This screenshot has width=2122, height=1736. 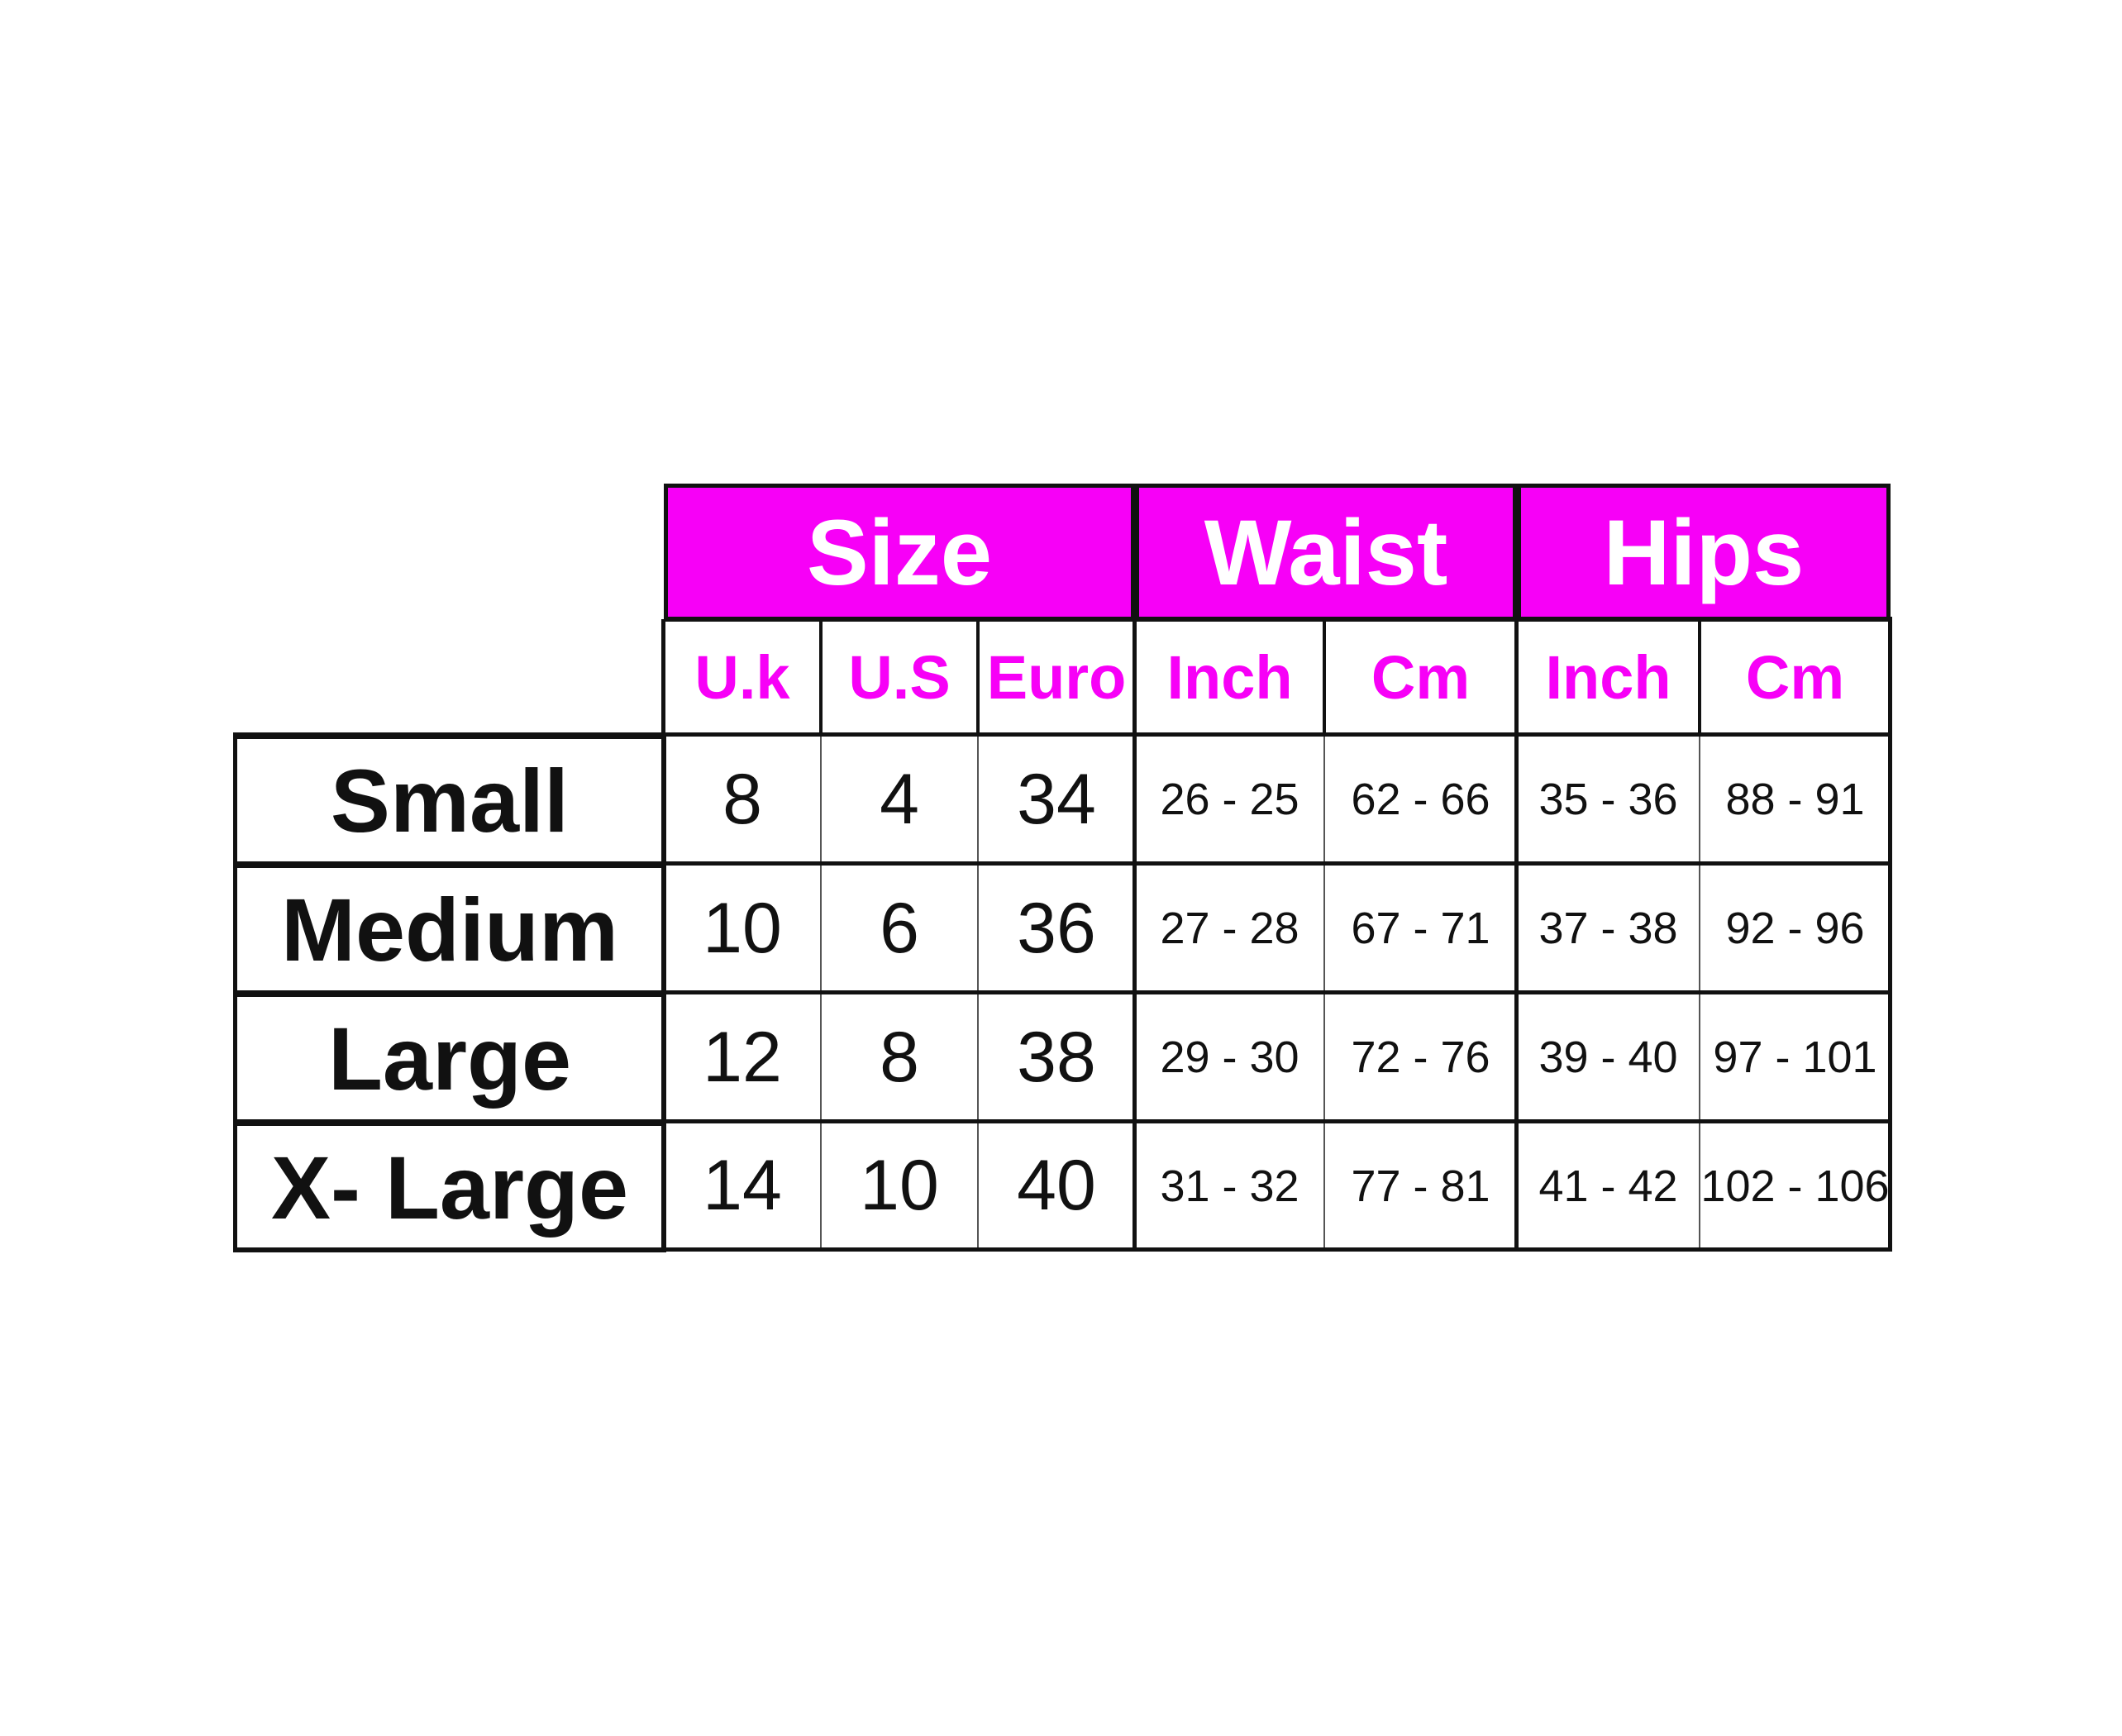 What do you see at coordinates (899, 928) in the screenshot?
I see `table-cell: 6` at bounding box center [899, 928].